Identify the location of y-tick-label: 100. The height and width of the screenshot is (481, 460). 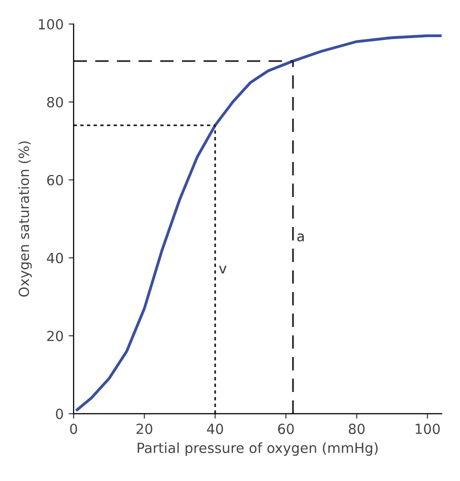
(50, 24).